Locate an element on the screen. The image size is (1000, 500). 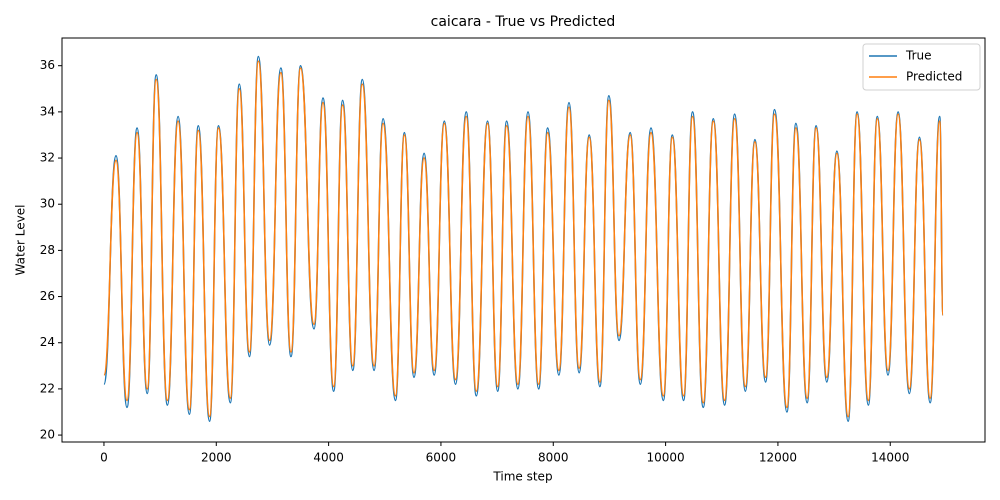
y-tick-label: 28 is located at coordinates (47, 250).